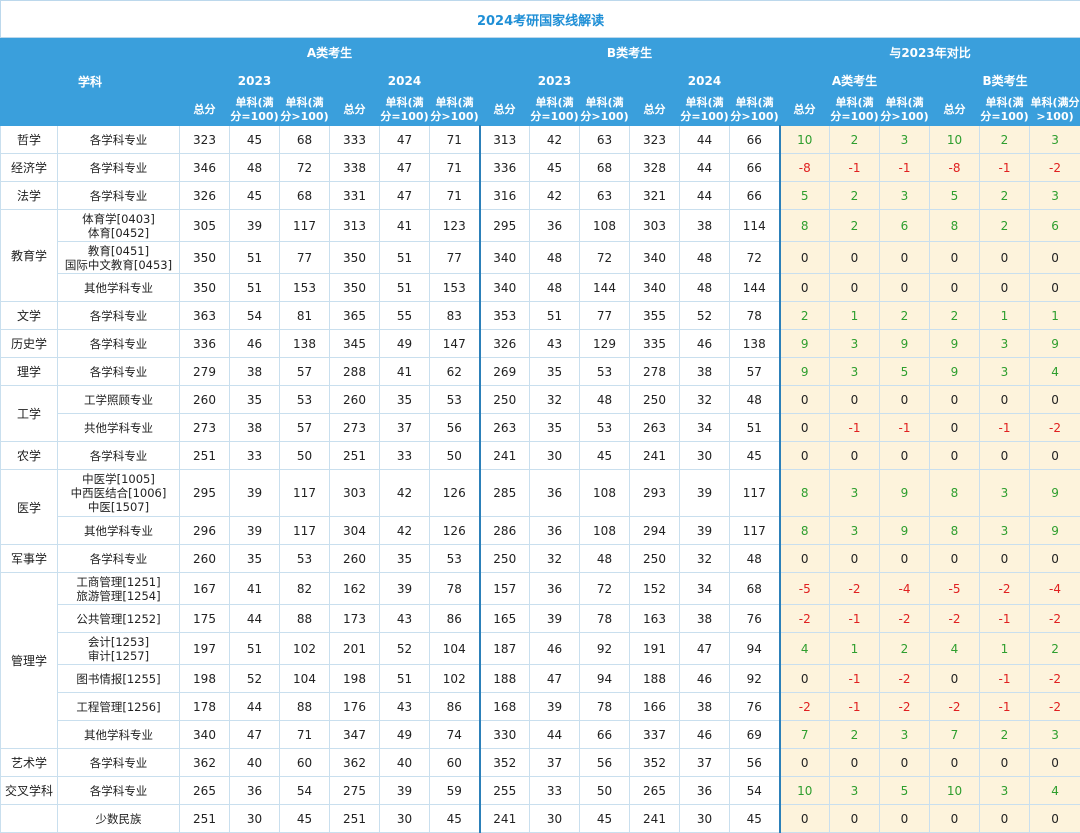 The height and width of the screenshot is (833, 1080). Describe the element at coordinates (655, 531) in the screenshot. I see `score-cell: 294` at that location.